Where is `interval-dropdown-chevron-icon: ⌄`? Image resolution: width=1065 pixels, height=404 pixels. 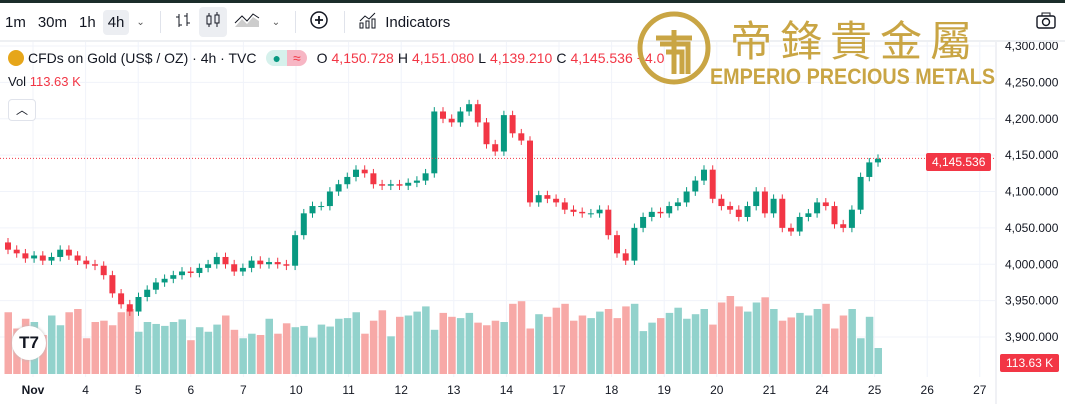 interval-dropdown-chevron-icon: ⌄ is located at coordinates (140, 22).